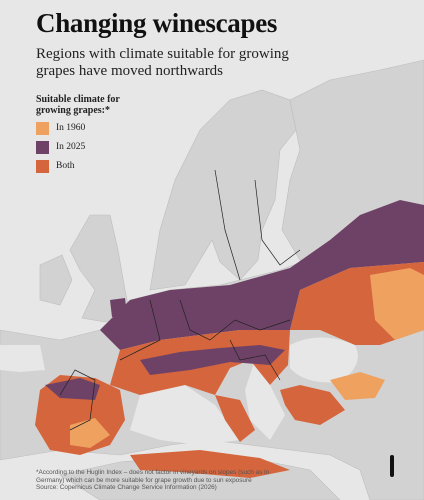 This screenshot has width=424, height=500. I want to click on legend-item: In 2025, so click(60, 147).